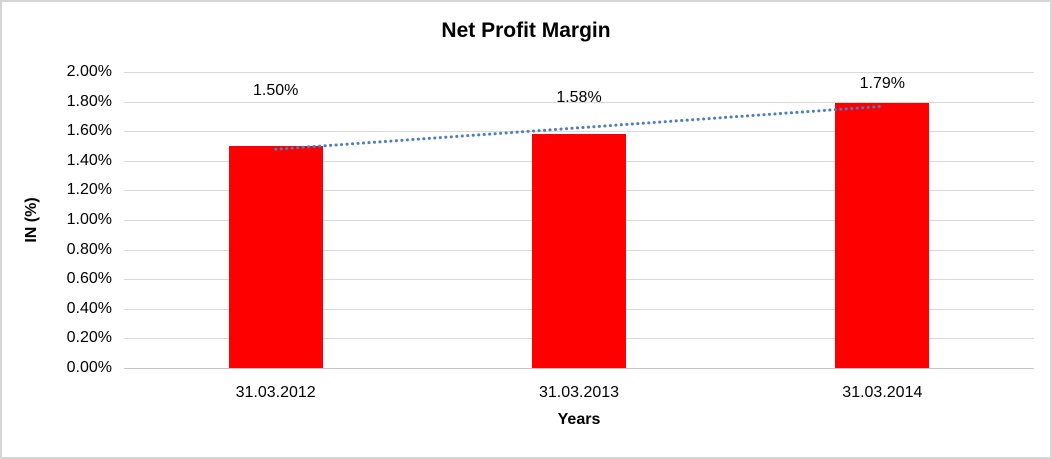  What do you see at coordinates (31, 220) in the screenshot?
I see `y-axis-title: IN (%)` at bounding box center [31, 220].